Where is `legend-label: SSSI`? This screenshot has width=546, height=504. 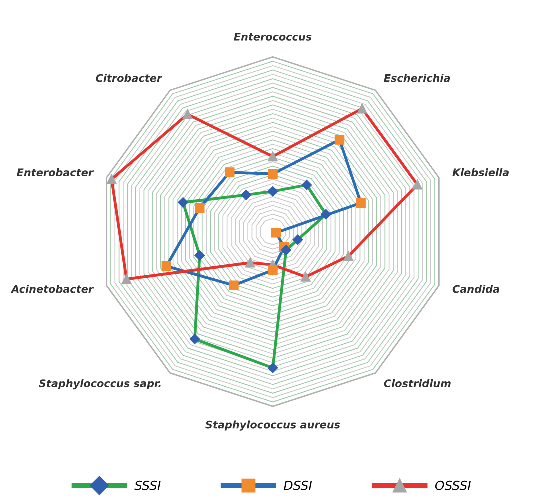 legend-label: SSSI is located at coordinates (147, 485).